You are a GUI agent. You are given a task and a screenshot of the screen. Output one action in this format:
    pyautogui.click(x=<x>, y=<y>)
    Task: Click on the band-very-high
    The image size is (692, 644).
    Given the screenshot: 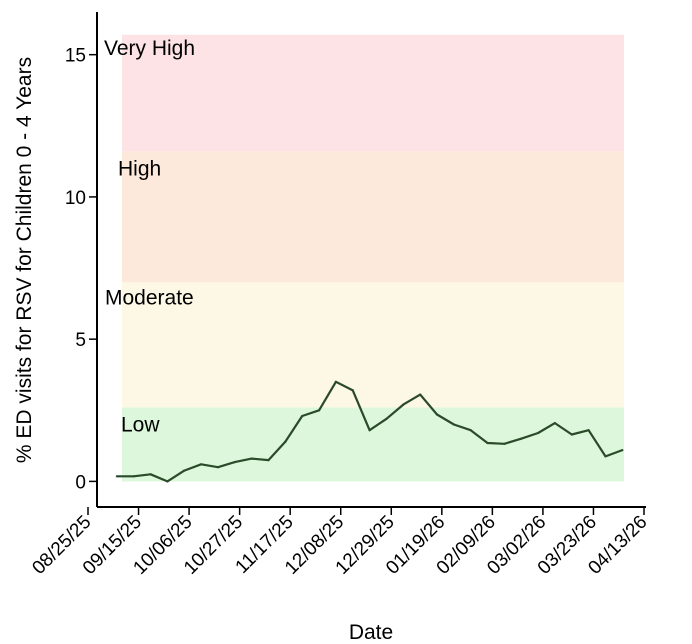 What is the action you would take?
    pyautogui.click(x=373, y=93)
    